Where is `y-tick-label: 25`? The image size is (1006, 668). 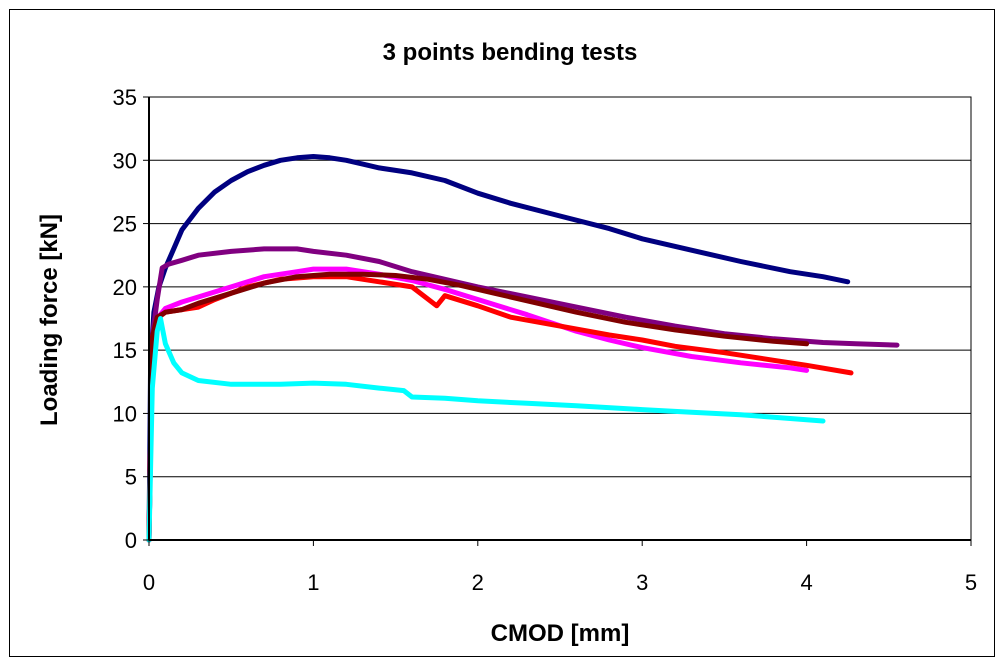
y-tick-label: 25 is located at coordinates (125, 224).